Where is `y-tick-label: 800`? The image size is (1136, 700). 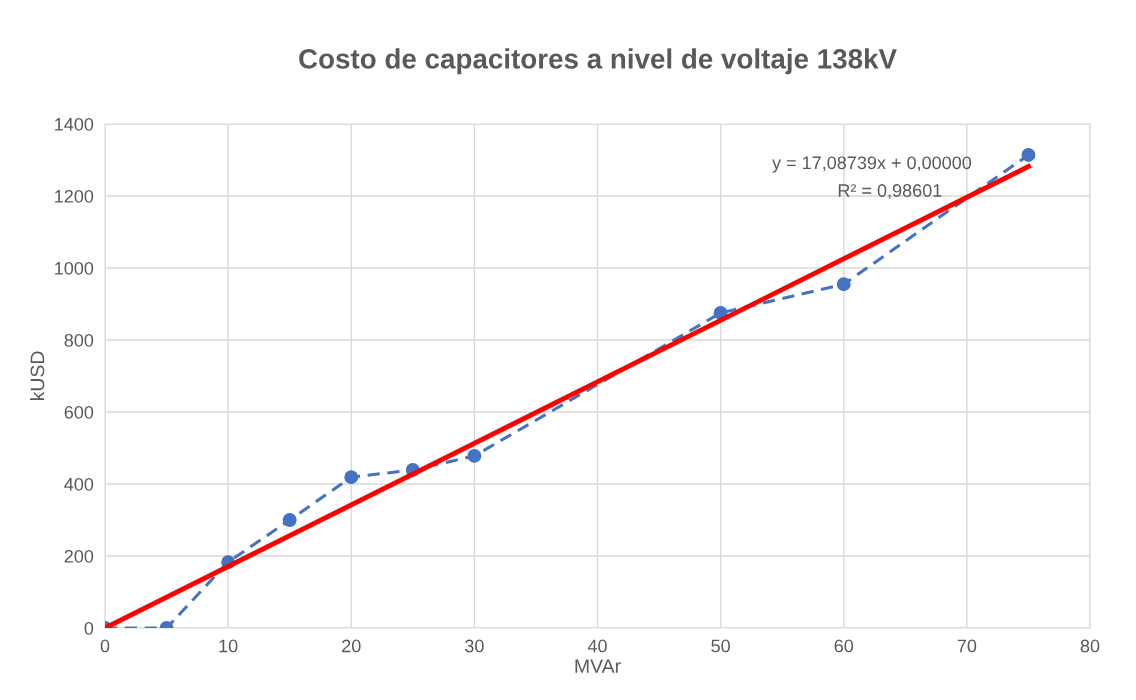 y-tick-label: 800 is located at coordinates (79, 340).